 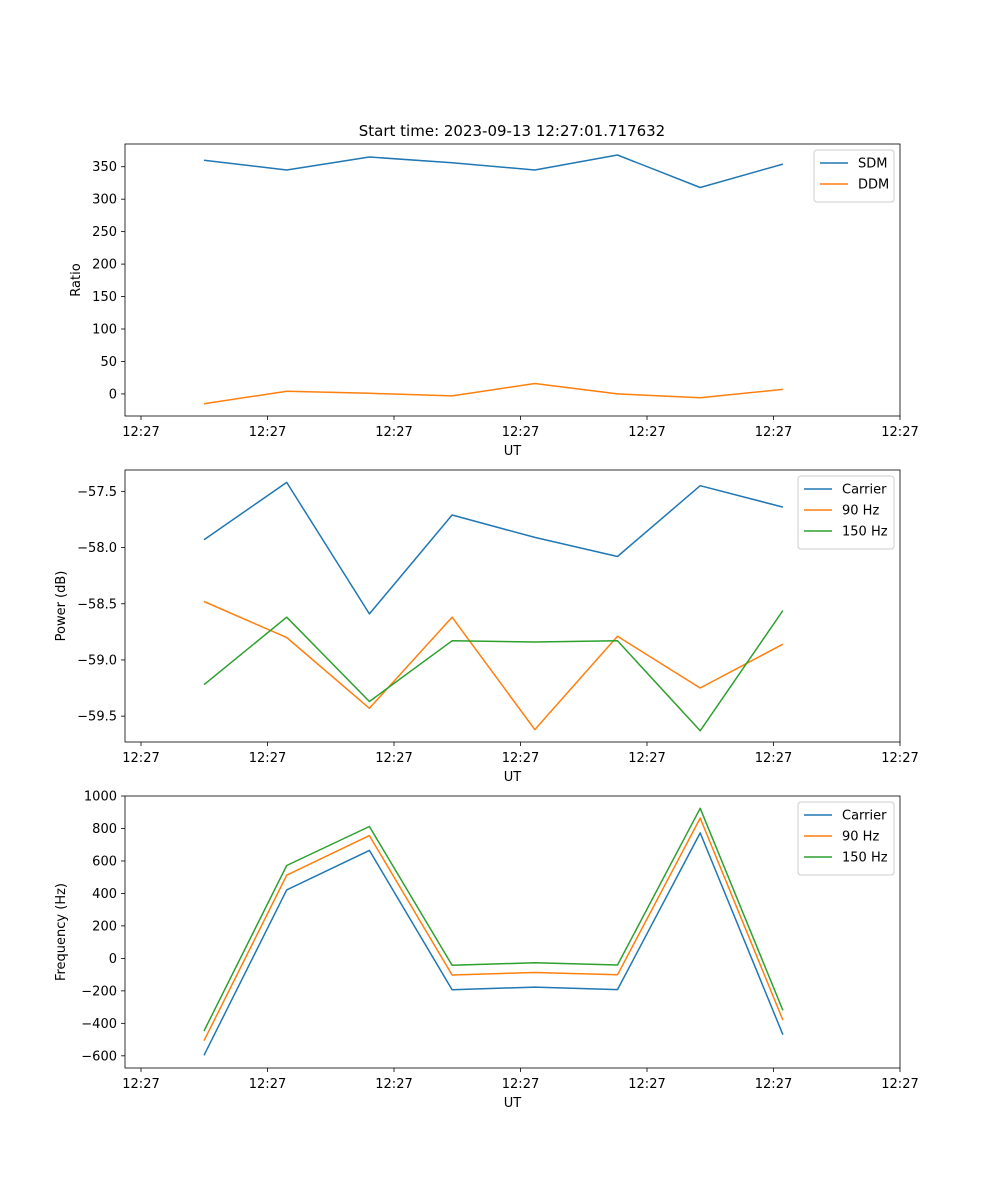 I want to click on y-tick-label: 800, so click(x=104, y=829).